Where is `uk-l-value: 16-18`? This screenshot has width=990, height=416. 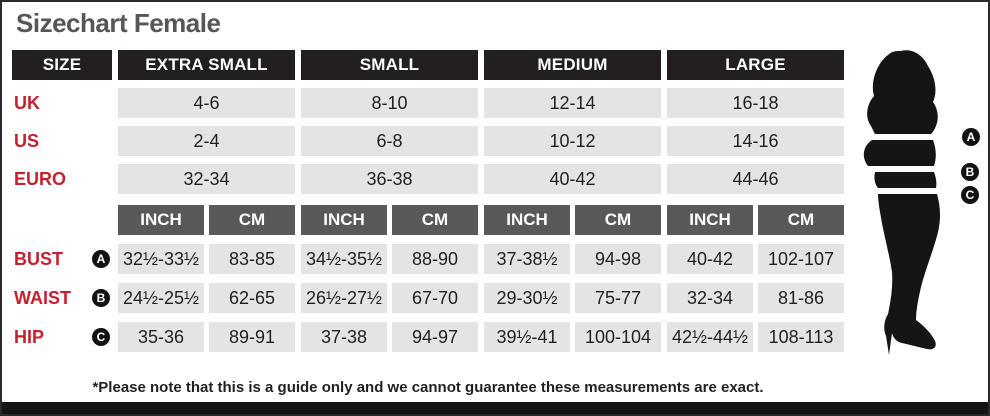 uk-l-value: 16-18 is located at coordinates (755, 103).